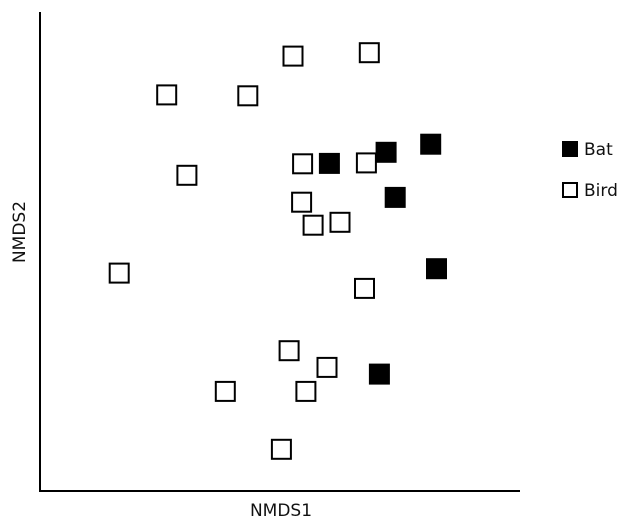 Image resolution: width=627 pixels, height=521 pixels. I want to click on legend: Bat Bird, so click(590, 170).